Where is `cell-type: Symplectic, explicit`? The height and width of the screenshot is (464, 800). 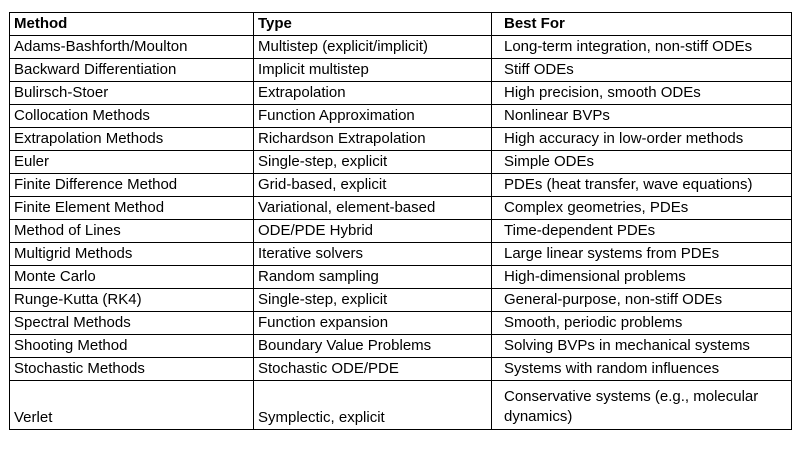 cell-type: Symplectic, explicit is located at coordinates (372, 405).